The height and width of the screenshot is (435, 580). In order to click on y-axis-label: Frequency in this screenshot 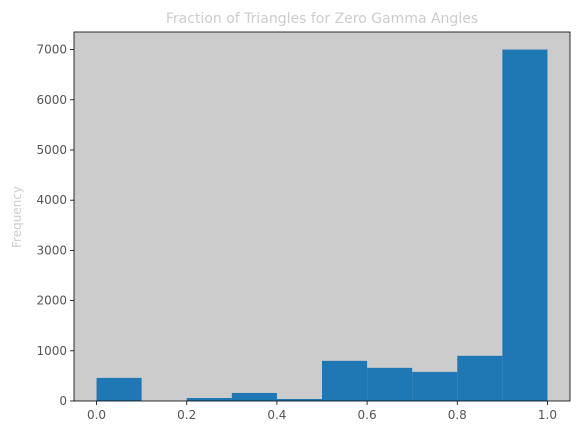, I will do `click(17, 217)`.